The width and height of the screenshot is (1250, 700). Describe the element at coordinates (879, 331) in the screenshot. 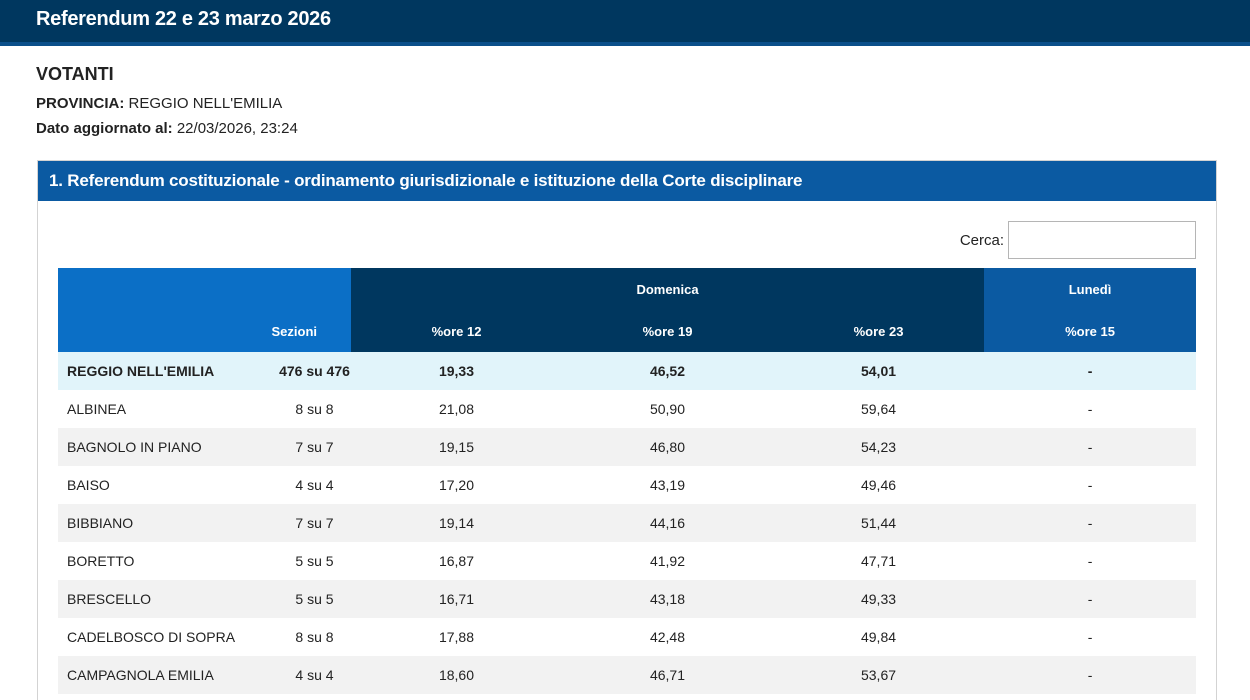

I see `column-header-ore23: %ore 23` at that location.